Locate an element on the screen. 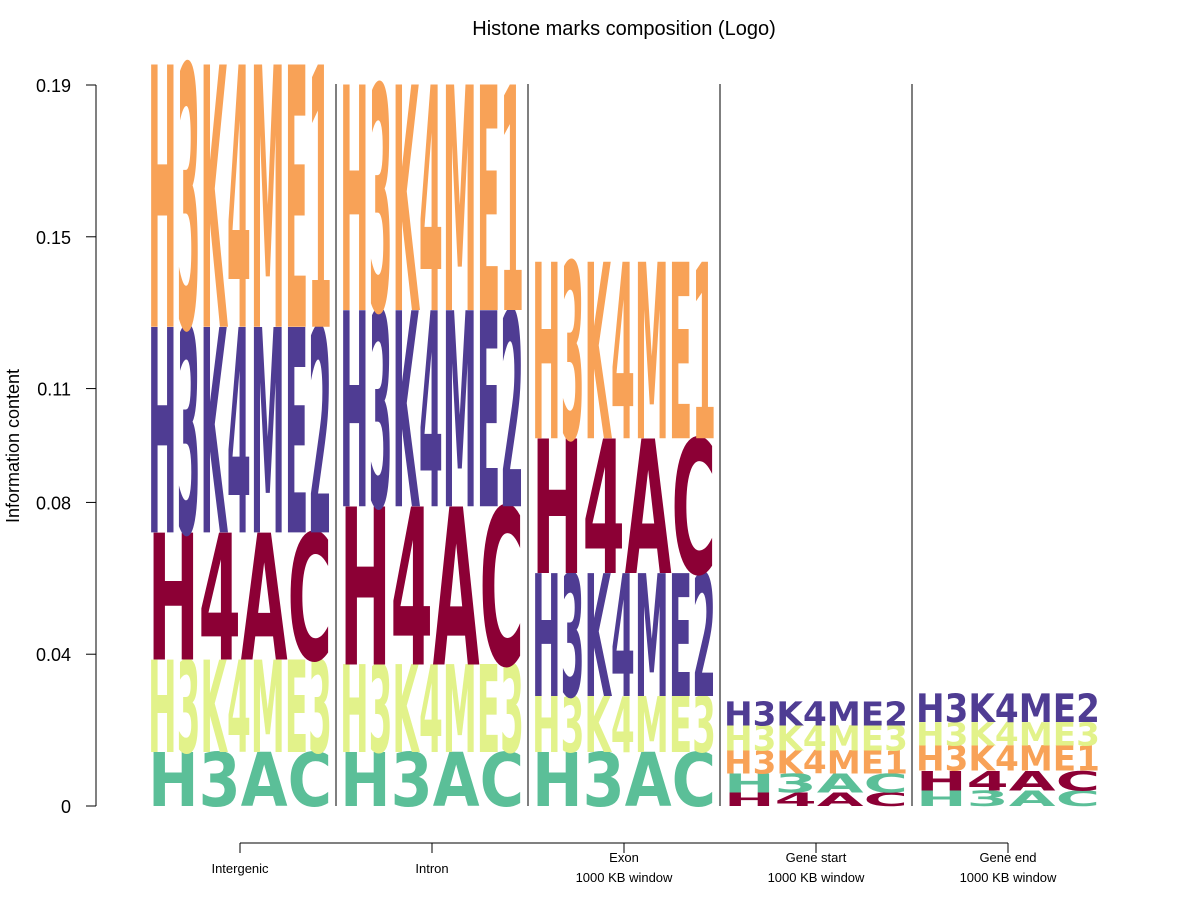  x-tick-label: Gene start is located at coordinates (816, 857).